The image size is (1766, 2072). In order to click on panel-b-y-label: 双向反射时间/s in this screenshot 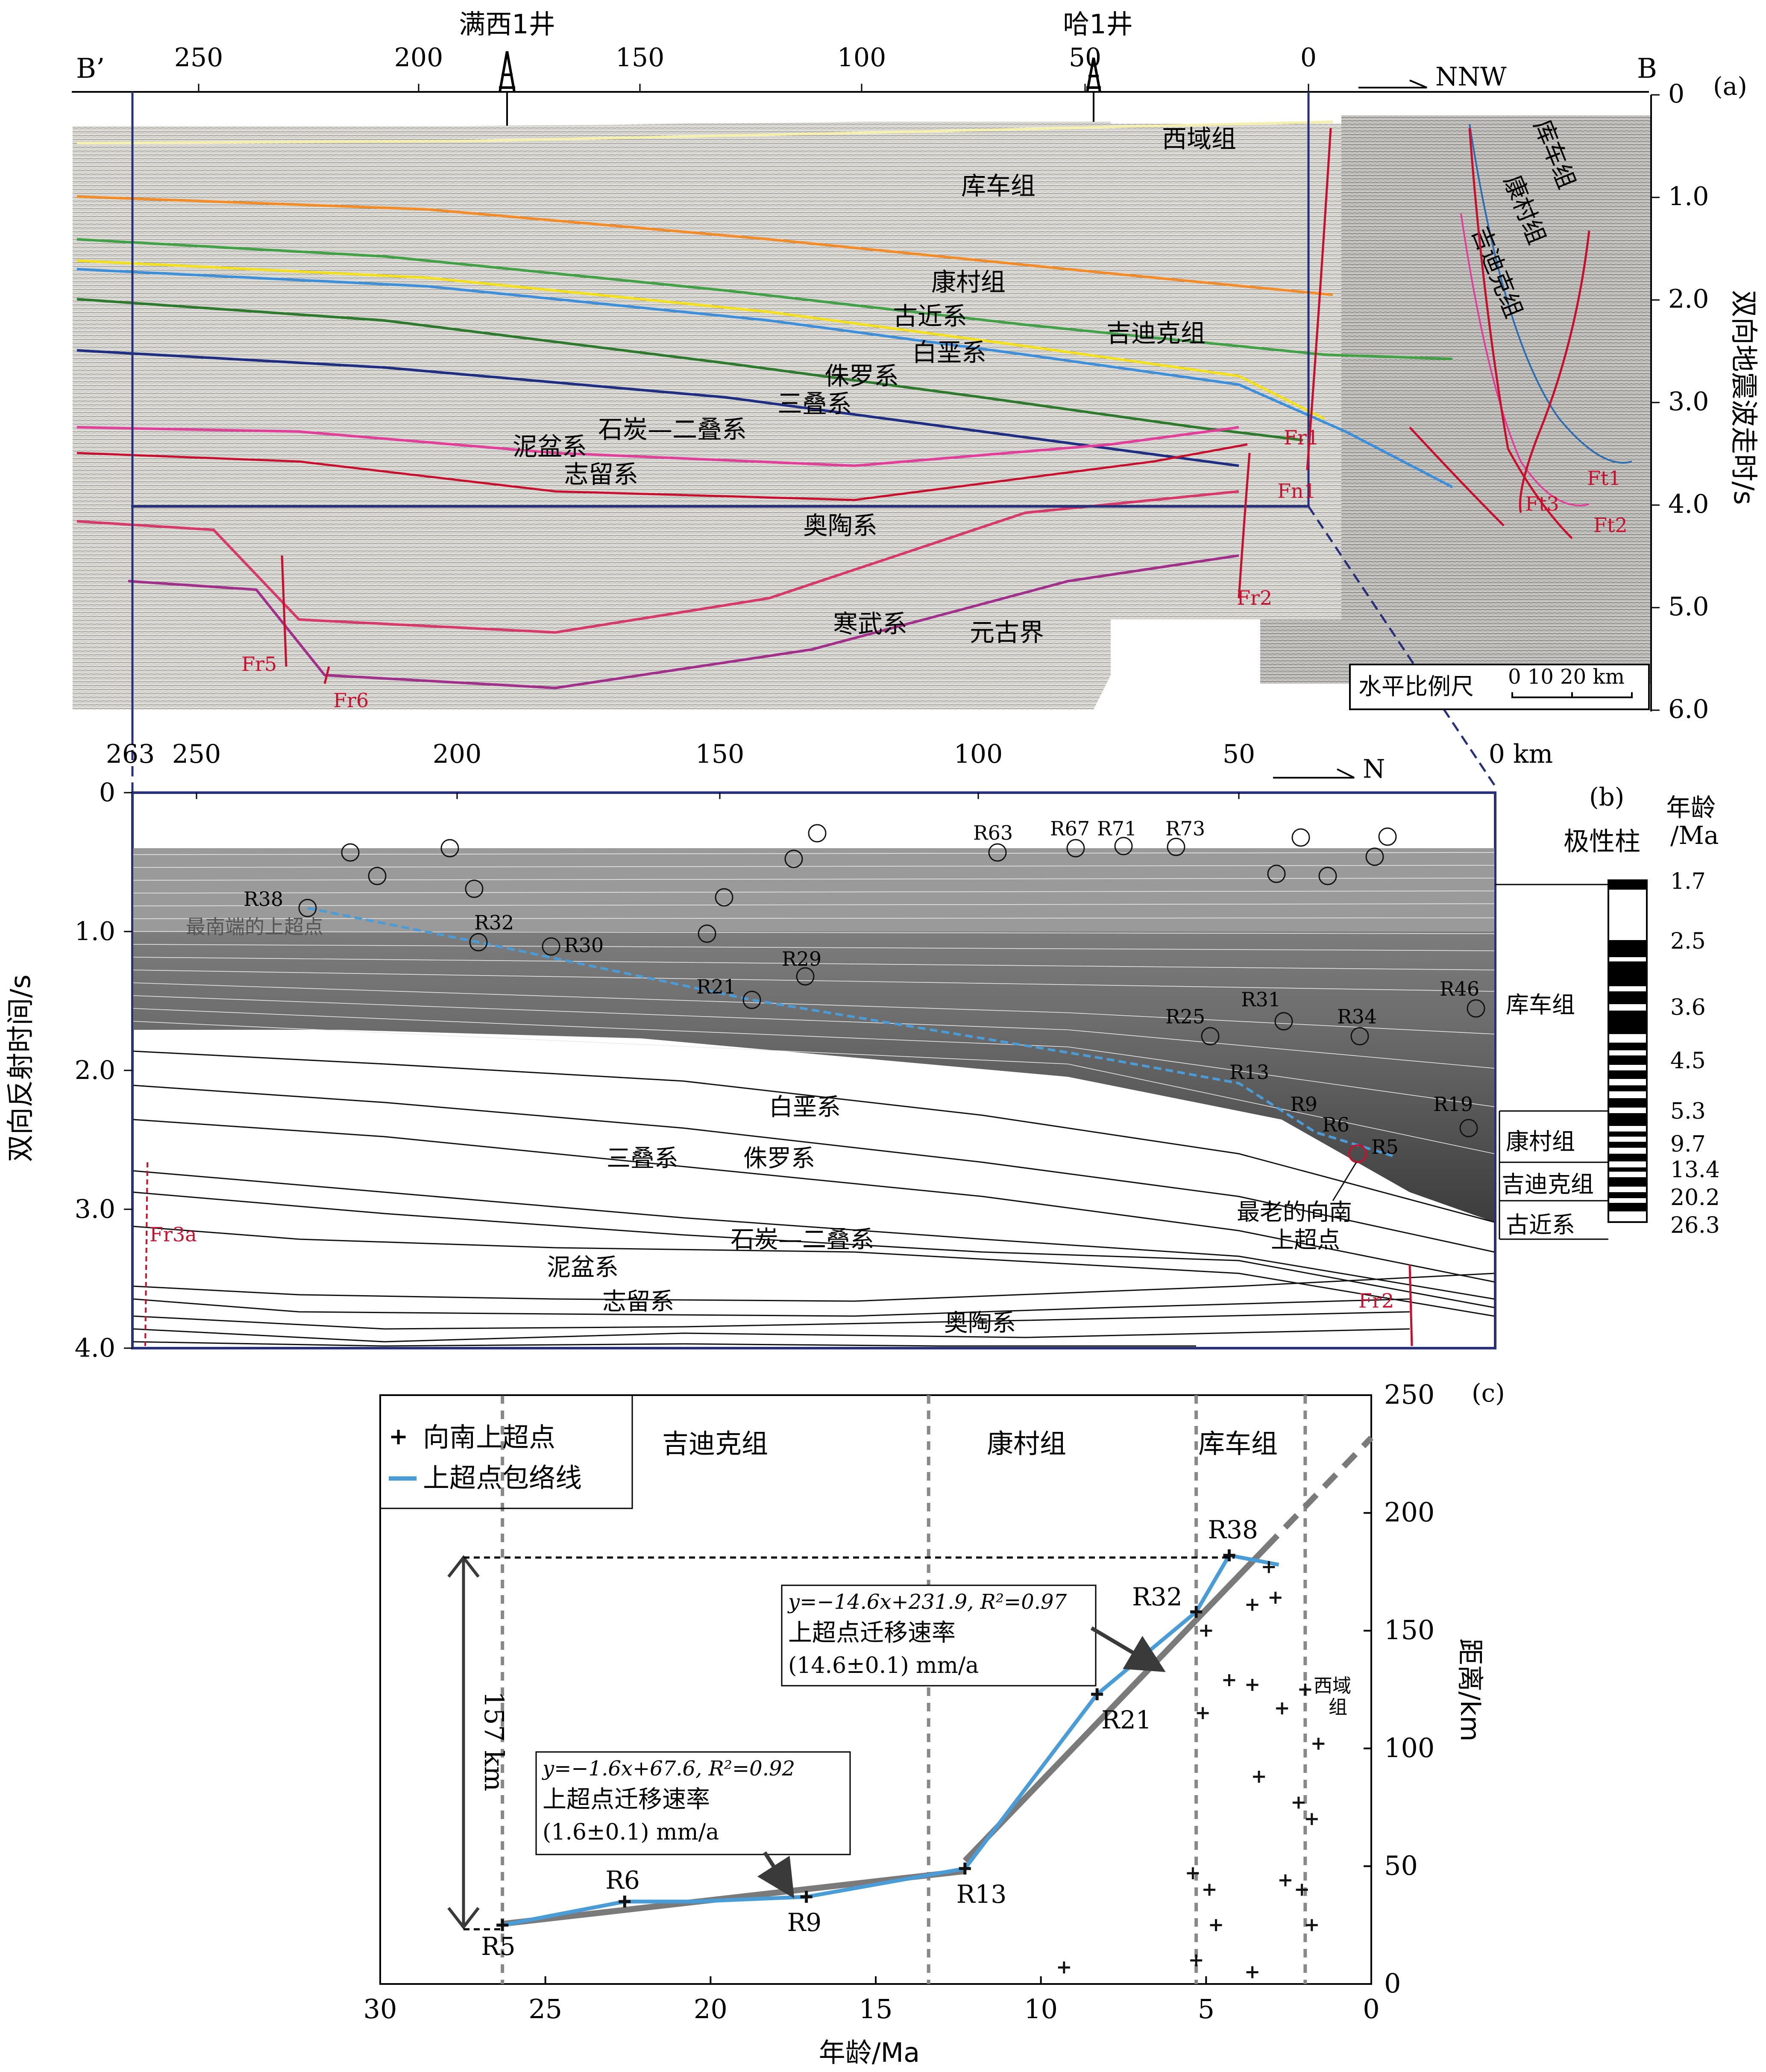, I will do `click(21, 1068)`.